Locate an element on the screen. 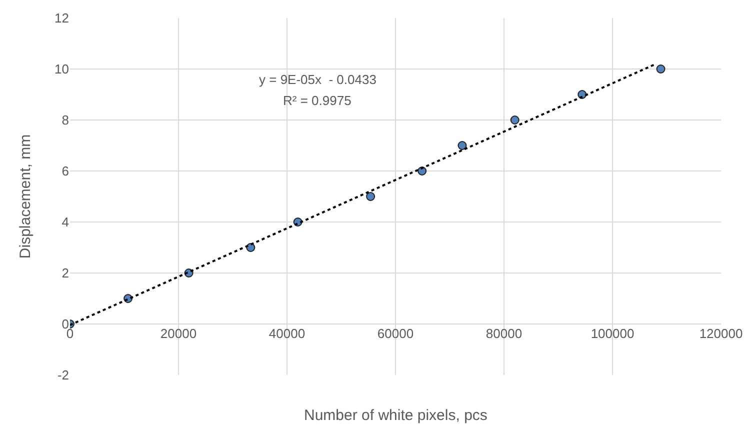  y-tick-label: -2 is located at coordinates (63, 375).